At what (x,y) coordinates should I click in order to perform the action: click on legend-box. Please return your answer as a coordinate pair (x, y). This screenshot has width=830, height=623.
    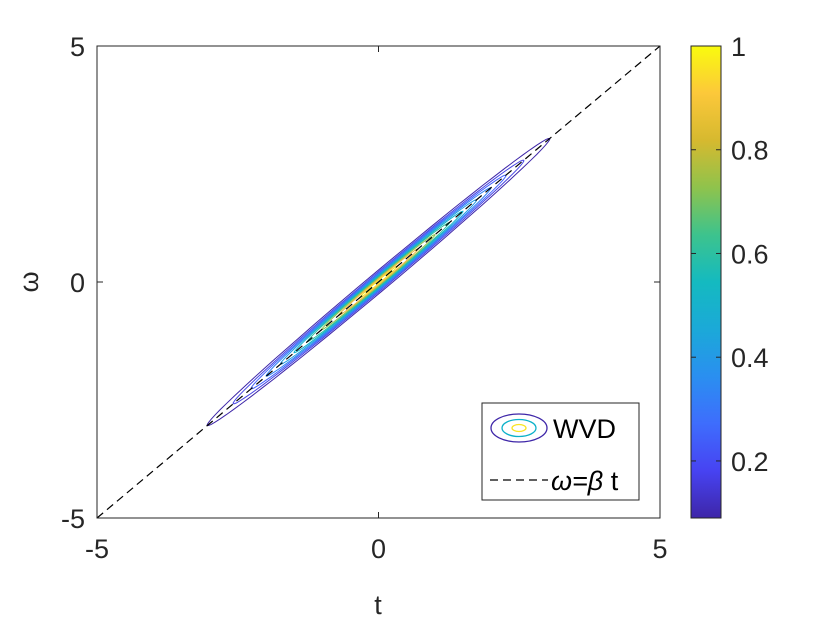
    Looking at the image, I should click on (560, 451).